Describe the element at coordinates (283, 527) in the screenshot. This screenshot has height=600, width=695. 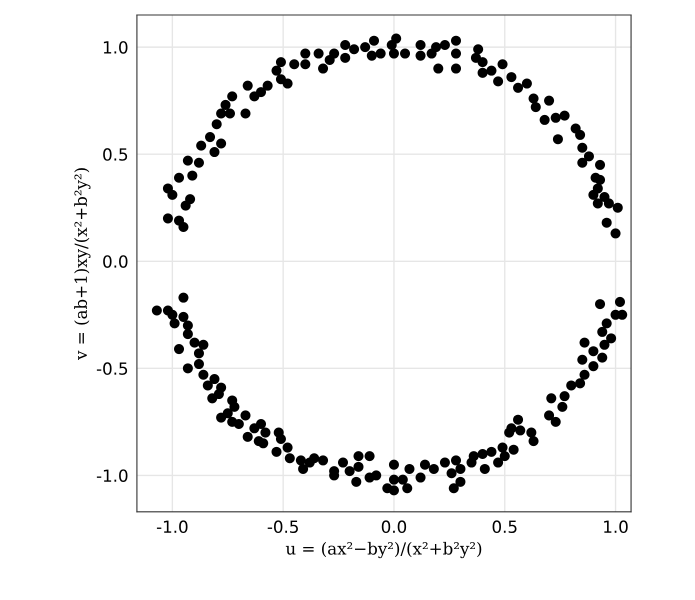
I see `x-tick-label: -0.5` at that location.